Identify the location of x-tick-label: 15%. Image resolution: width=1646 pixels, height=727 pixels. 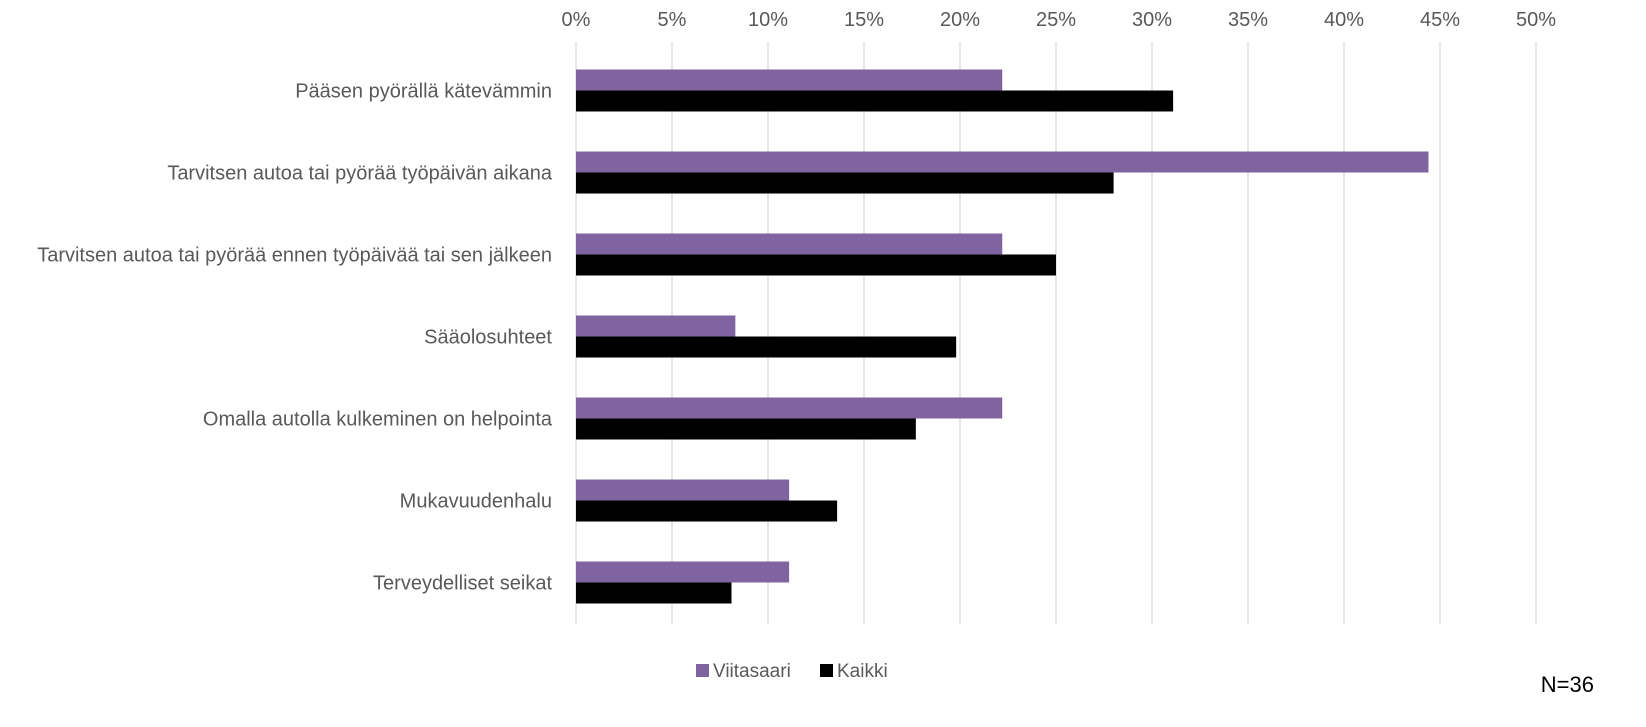
(864, 20).